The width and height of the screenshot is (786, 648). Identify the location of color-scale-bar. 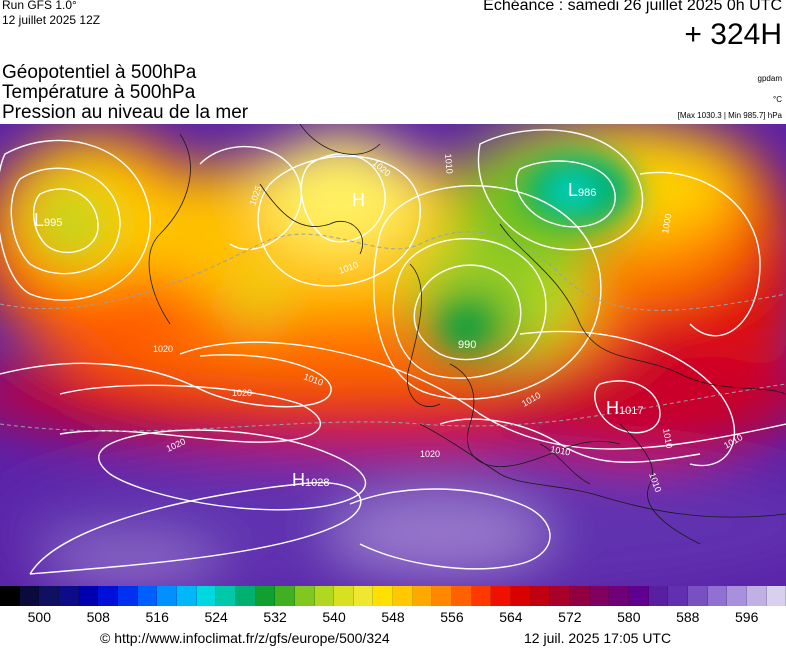
(393, 596).